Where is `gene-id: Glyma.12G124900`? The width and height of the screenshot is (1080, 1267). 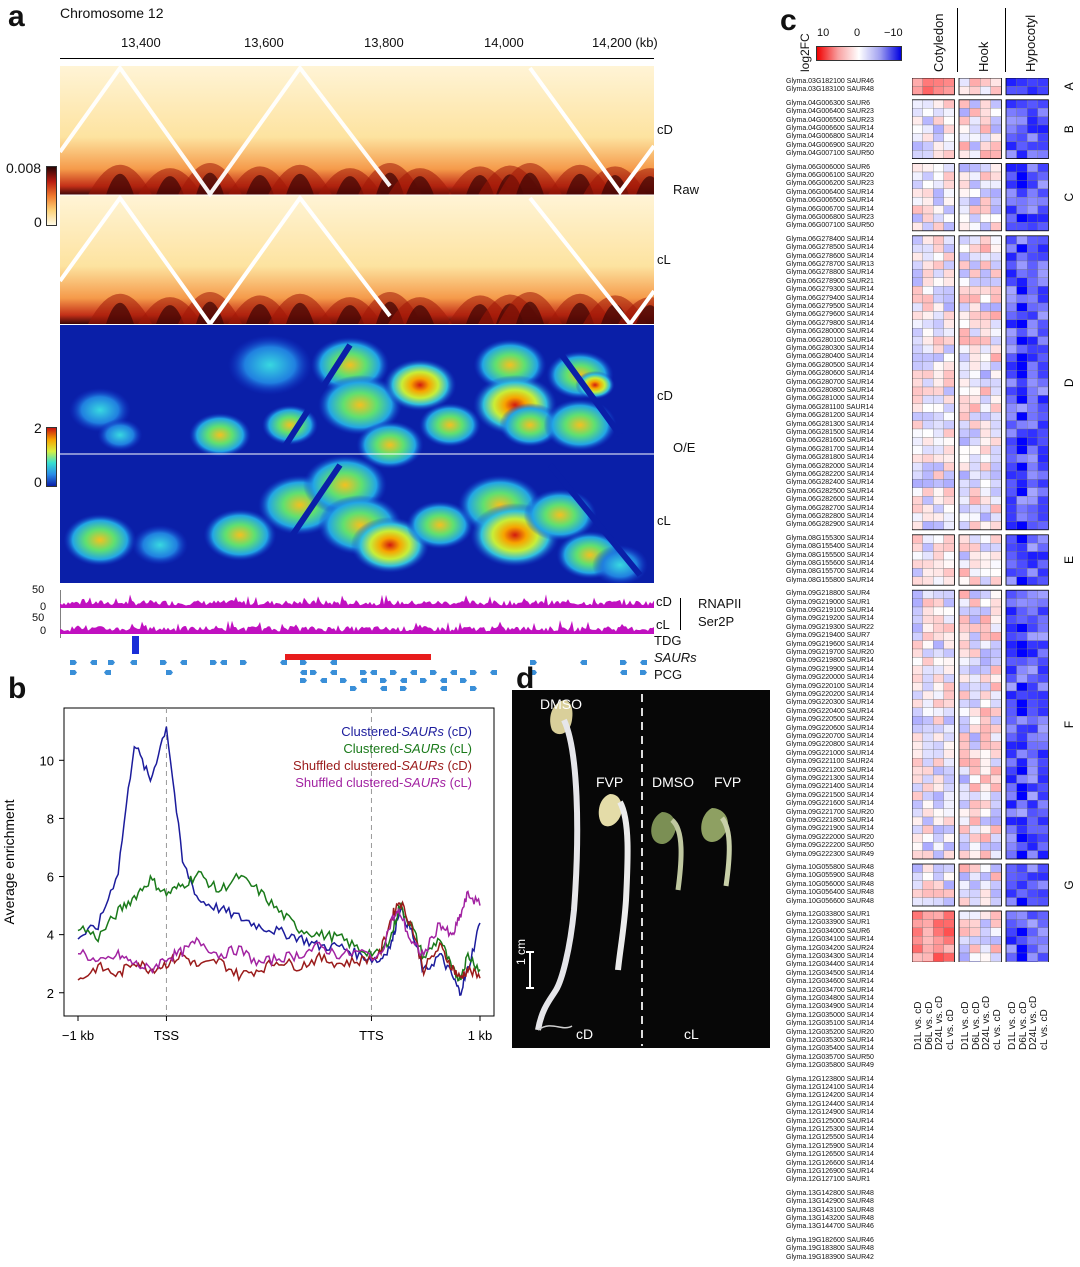
gene-id: Glyma.12G124900 is located at coordinates (815, 1113).